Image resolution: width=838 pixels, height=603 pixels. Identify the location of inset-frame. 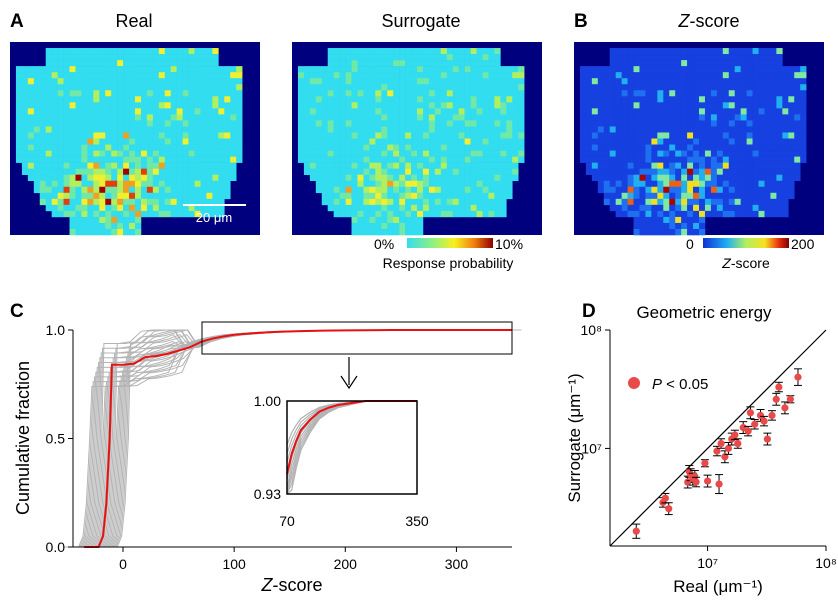
(352, 447).